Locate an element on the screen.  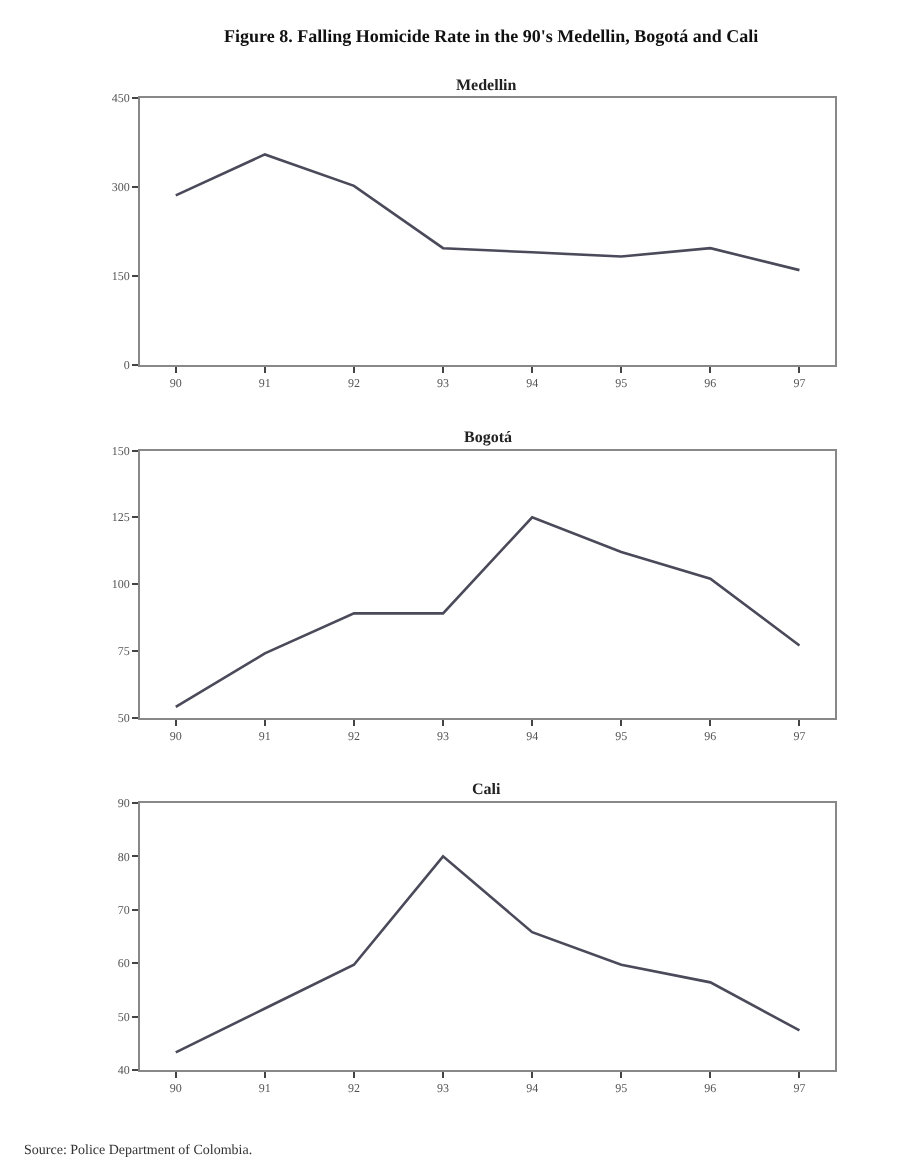
chart-subtitle: Cali is located at coordinates (487, 789).